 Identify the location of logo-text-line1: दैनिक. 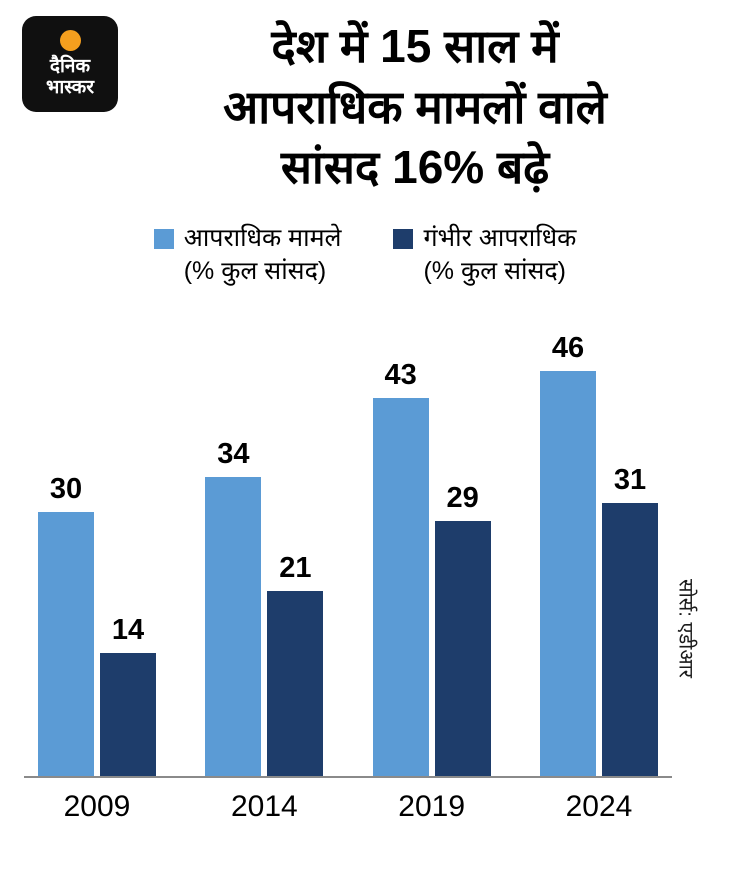
(70, 66).